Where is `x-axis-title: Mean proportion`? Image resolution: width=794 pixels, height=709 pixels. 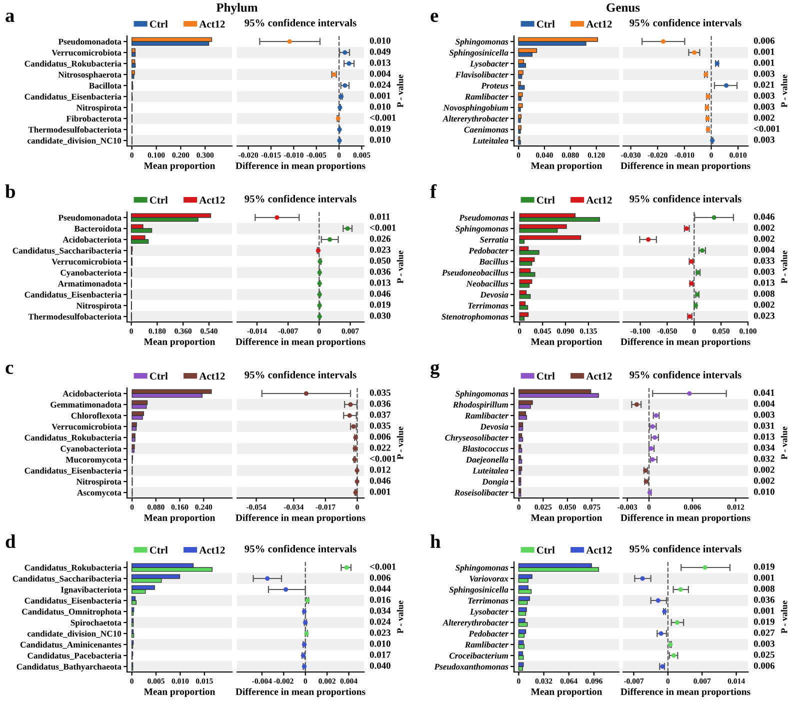 x-axis-title: Mean proportion is located at coordinates (180, 692).